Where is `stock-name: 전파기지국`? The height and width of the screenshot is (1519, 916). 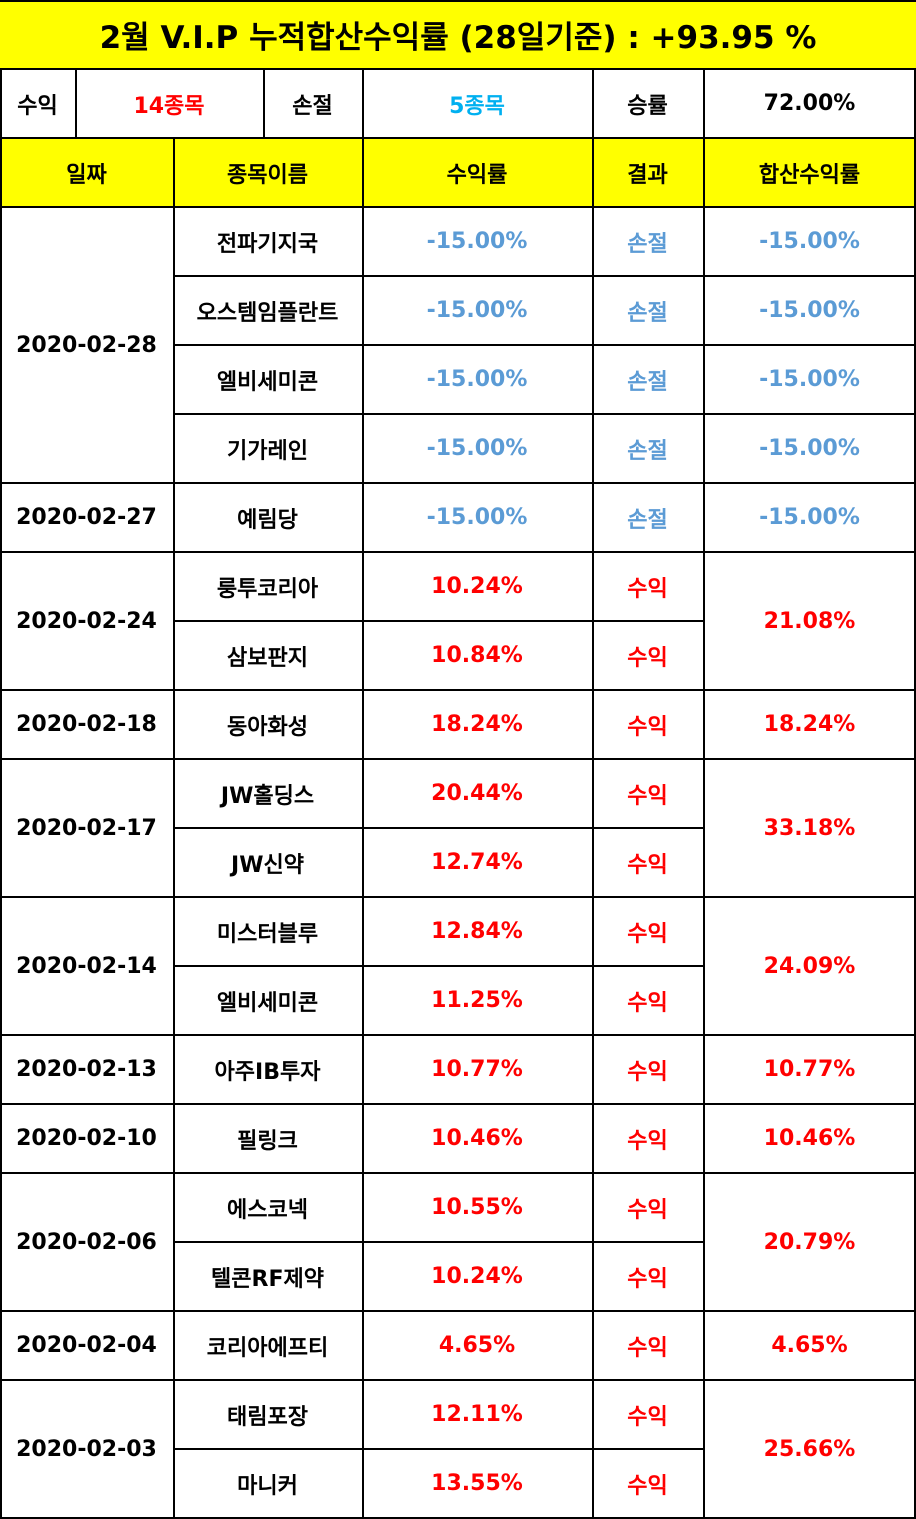
stock-name: 전파기지국 is located at coordinates (267, 244).